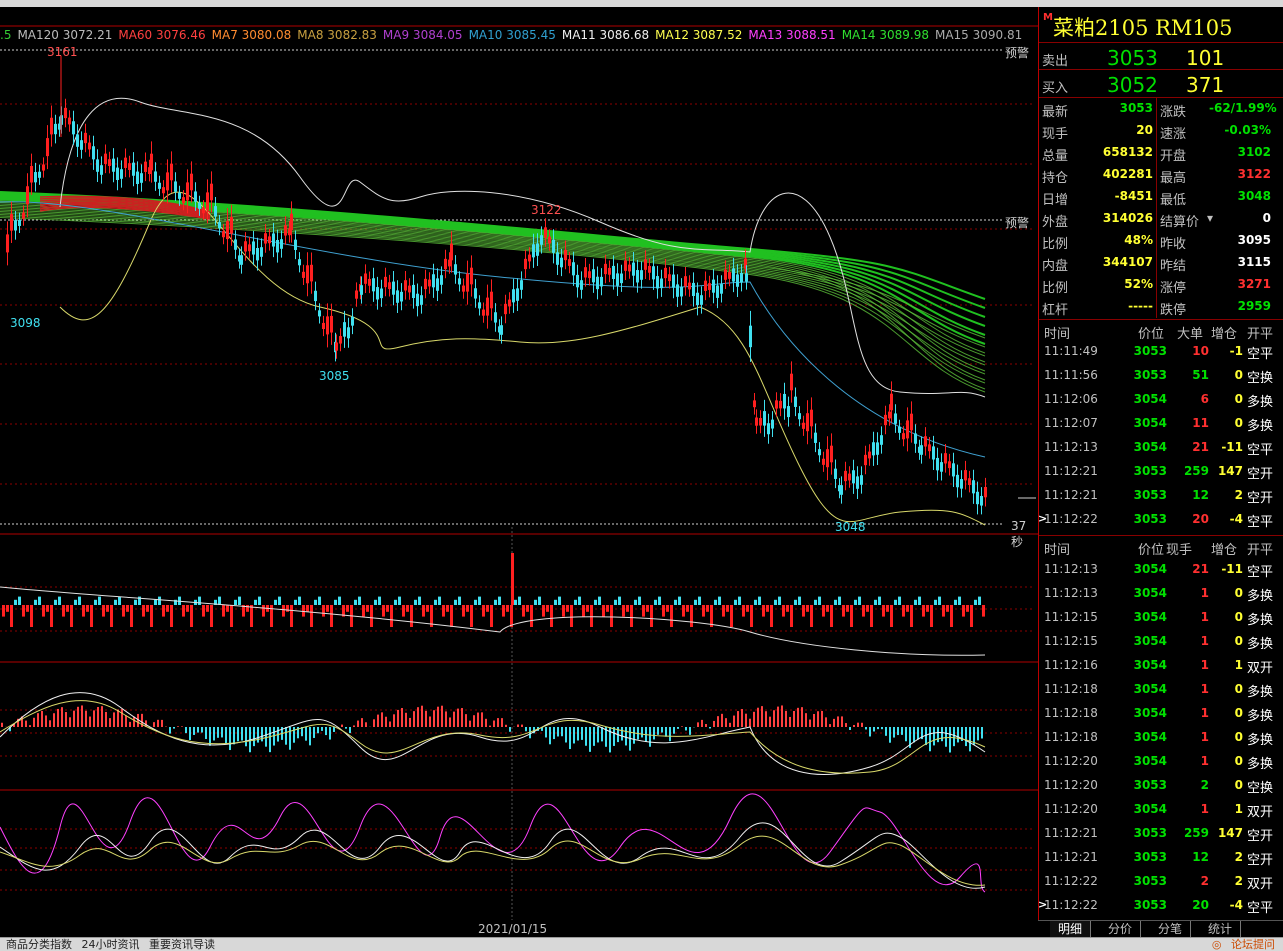 Image resolution: width=1283 pixels, height=951 pixels. Describe the element at coordinates (1121, 929) in the screenshot. I see `tab-price-distribution: 分价` at that location.